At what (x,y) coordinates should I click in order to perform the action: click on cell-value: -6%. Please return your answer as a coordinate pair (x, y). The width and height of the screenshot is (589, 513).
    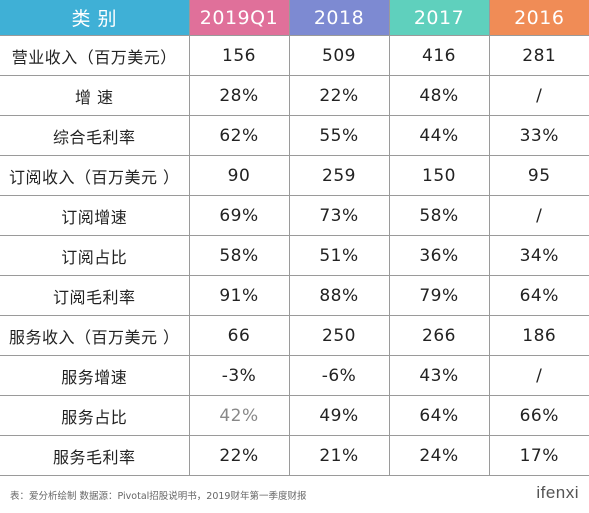
    Looking at the image, I should click on (339, 375).